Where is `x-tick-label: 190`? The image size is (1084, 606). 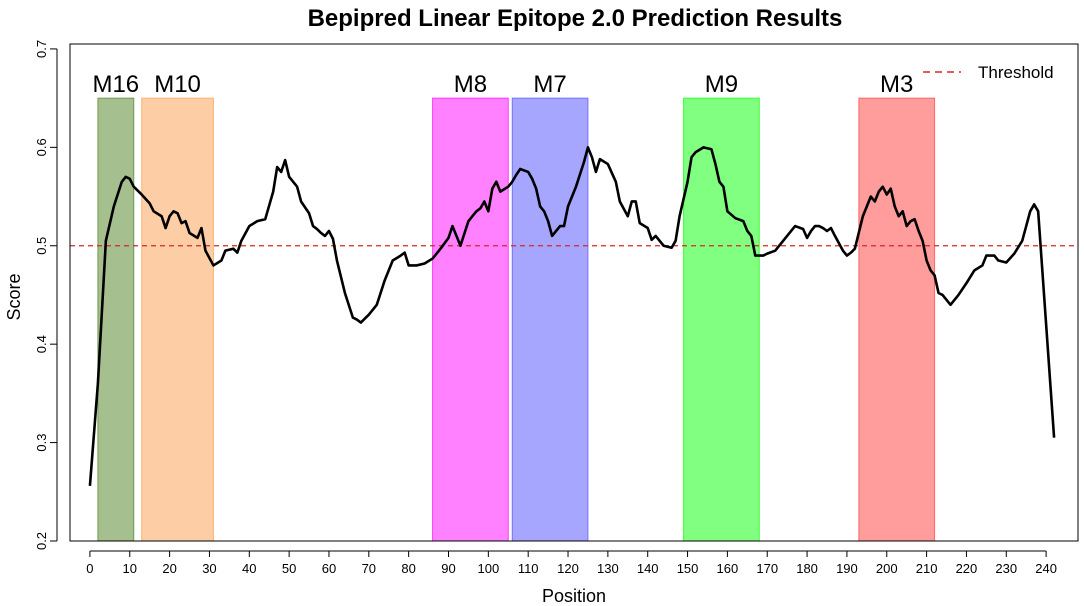
x-tick-label: 190 is located at coordinates (847, 568).